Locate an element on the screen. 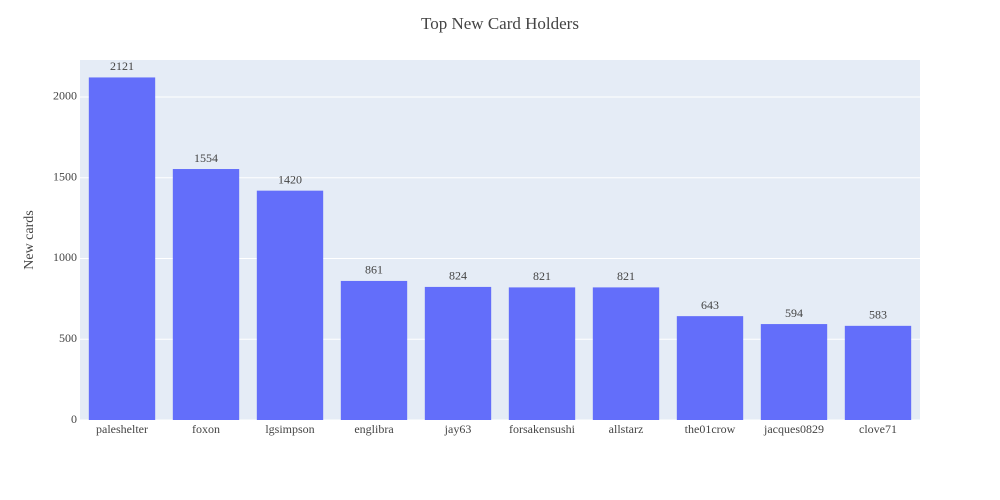  x-tick-label: englibra is located at coordinates (374, 429).